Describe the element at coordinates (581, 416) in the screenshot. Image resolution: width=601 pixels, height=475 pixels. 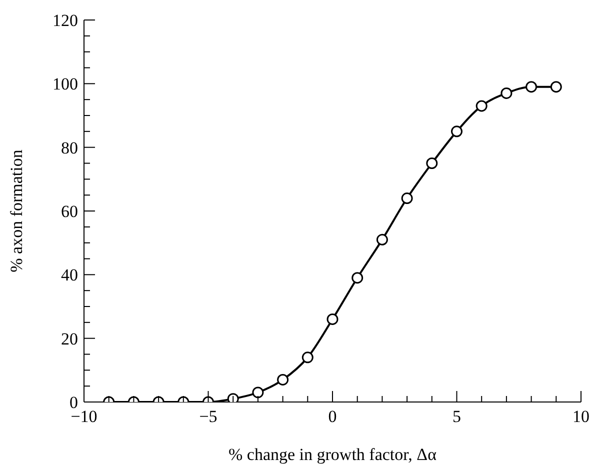
I see `x-tick-label: 10` at that location.